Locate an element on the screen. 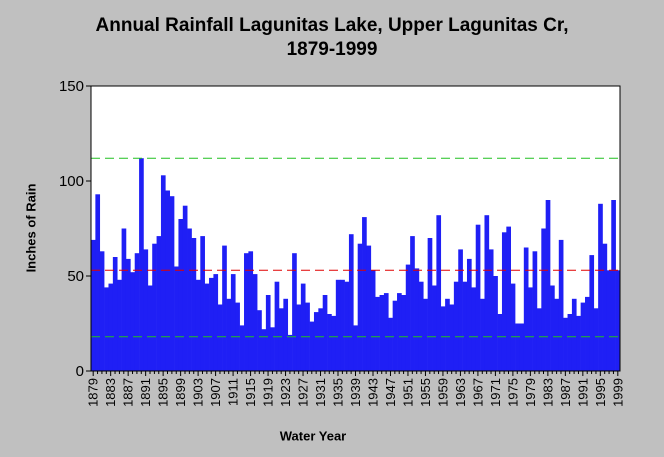 This screenshot has height=457, width=664. x-tick-label: 1995 is located at coordinates (600, 392).